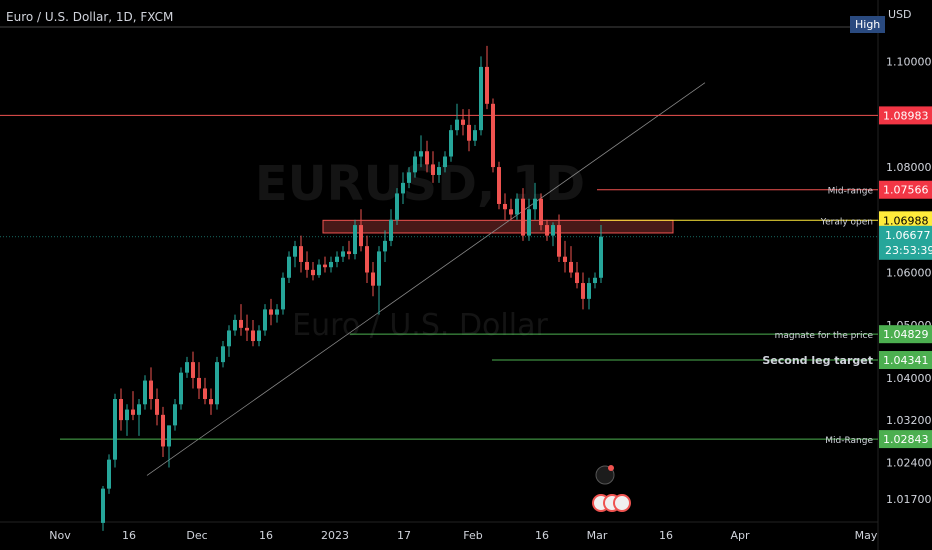 This screenshot has height=550, width=932. Describe the element at coordinates (824, 336) in the screenshot. I see `price-line-label: magnate for the price` at that location.